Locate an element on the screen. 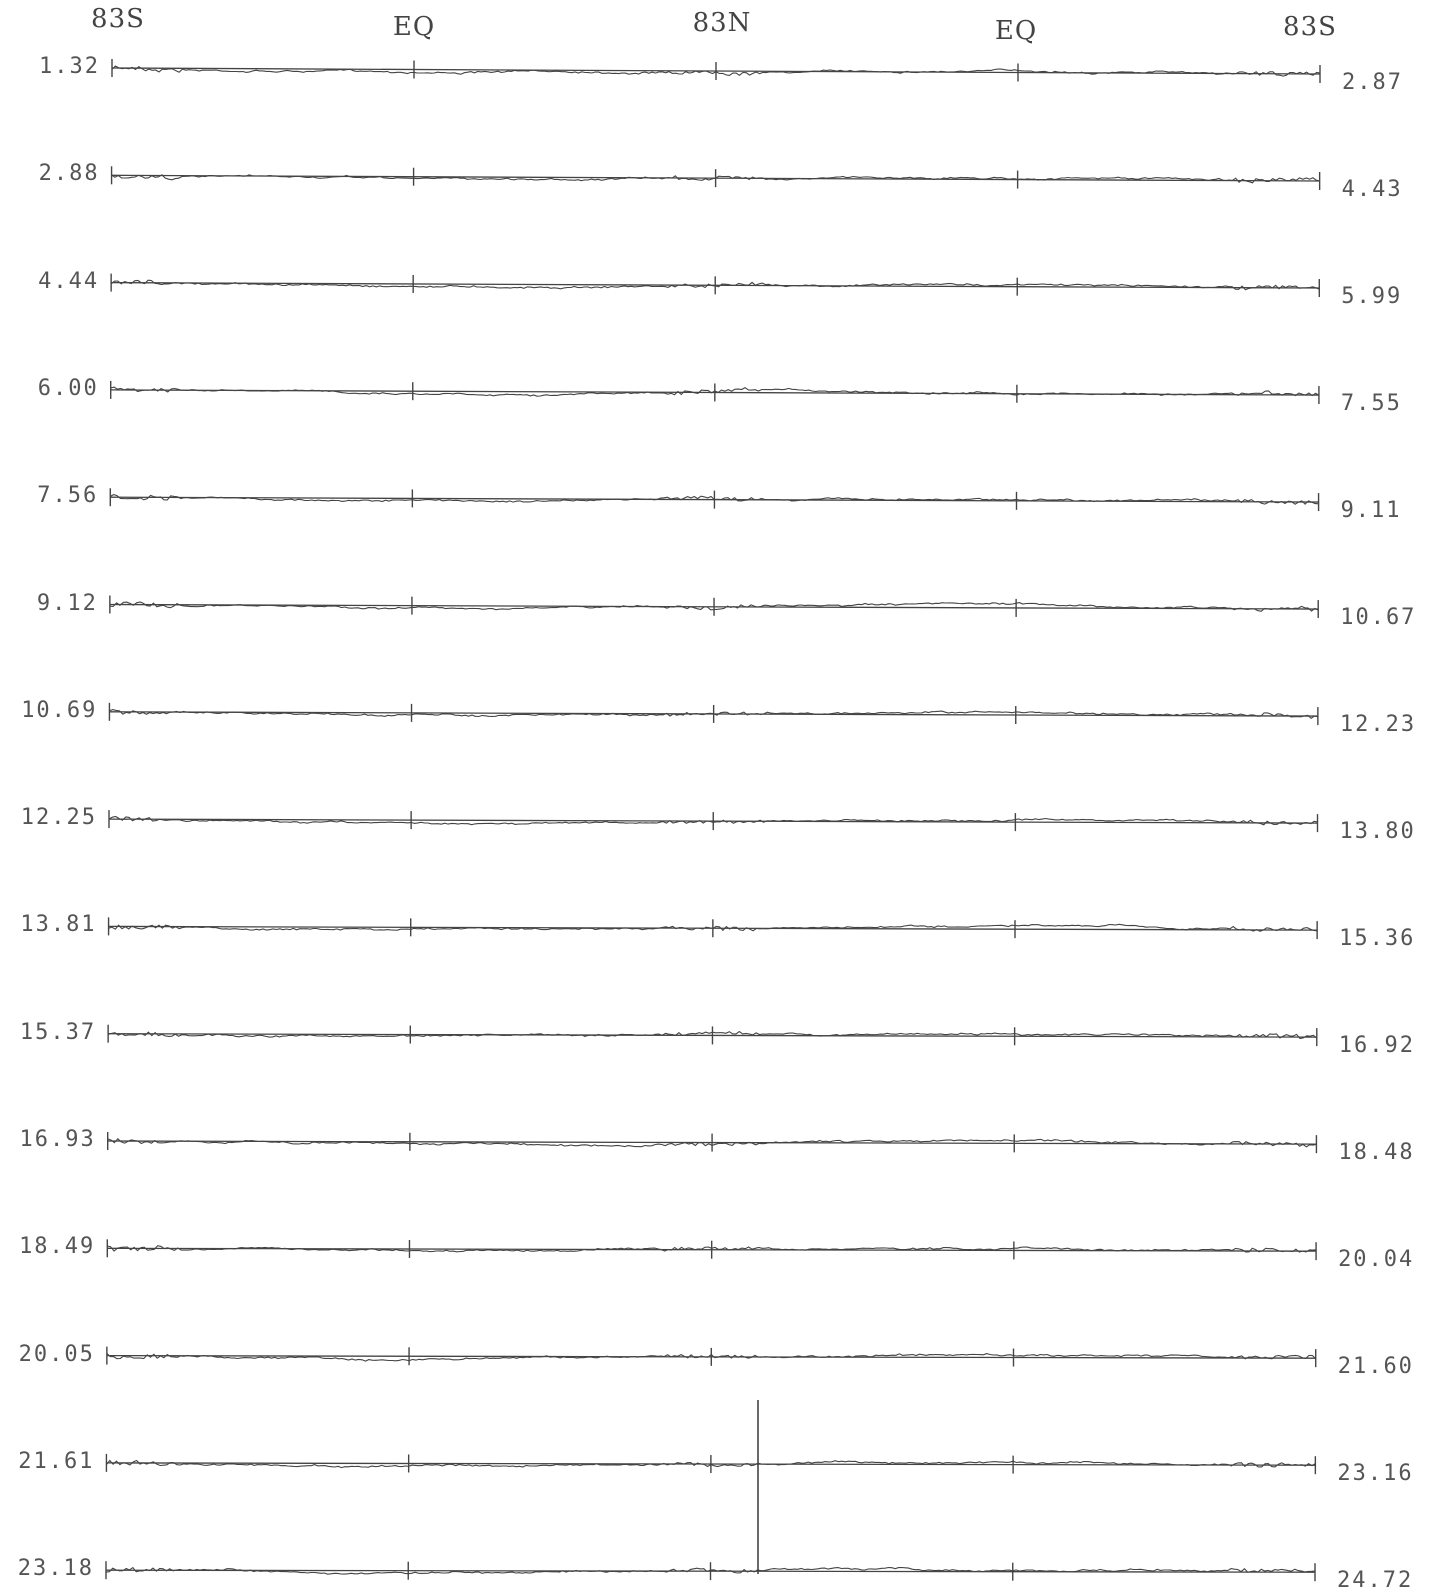 This screenshot has width=1441, height=1593. row-end-label: 12.23 is located at coordinates (1378, 725).